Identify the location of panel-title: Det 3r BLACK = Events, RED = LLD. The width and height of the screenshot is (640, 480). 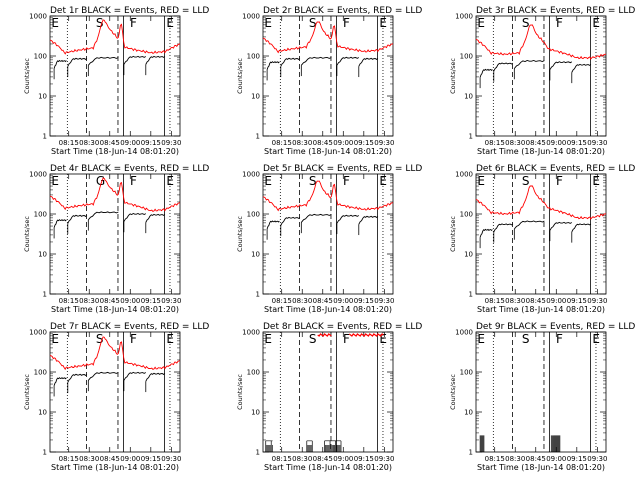
(555, 11).